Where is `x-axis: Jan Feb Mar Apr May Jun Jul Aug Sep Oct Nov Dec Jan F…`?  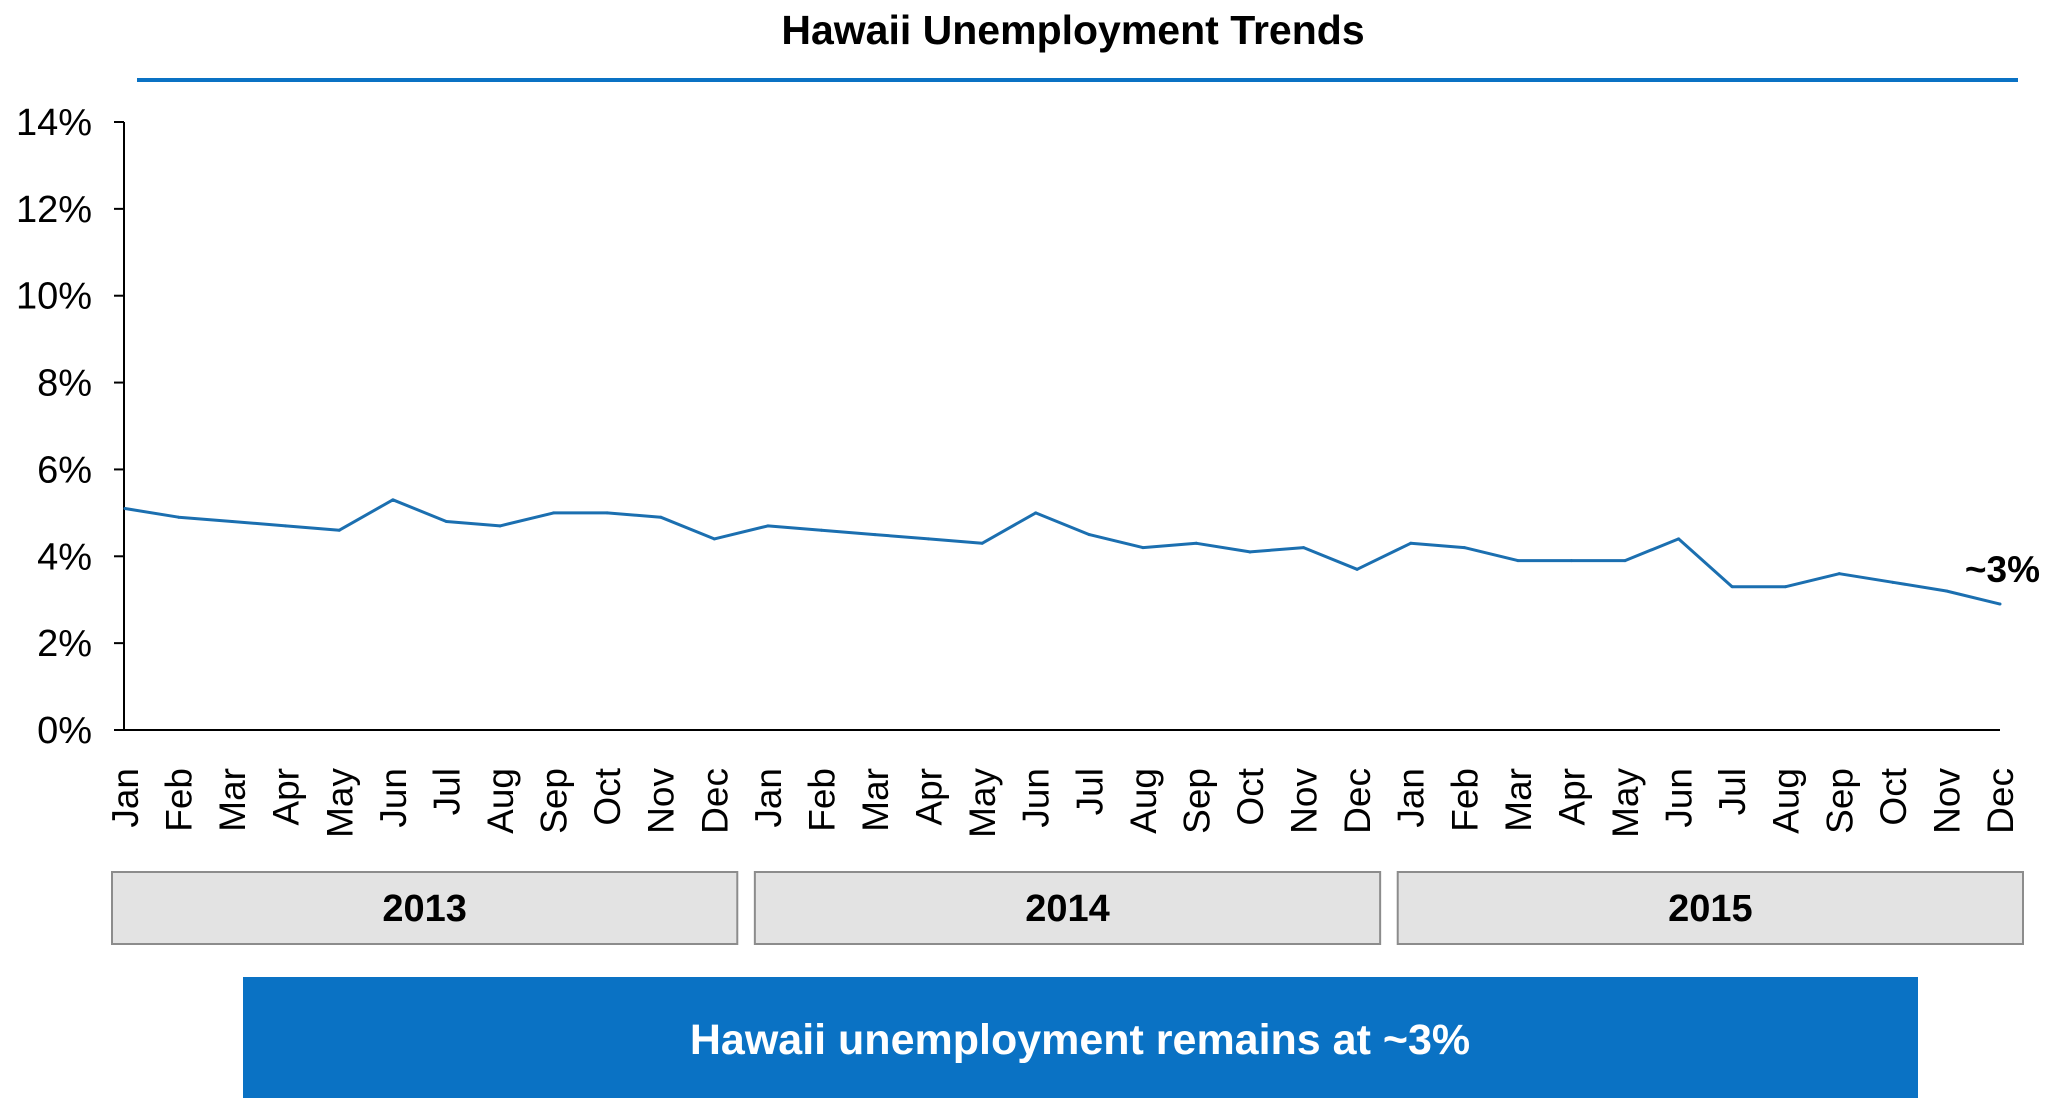
x-axis: Jan Feb Mar Apr May Jun Jul Aug Sep Oct Nov Dec Jan F… is located at coordinates (1063, 783).